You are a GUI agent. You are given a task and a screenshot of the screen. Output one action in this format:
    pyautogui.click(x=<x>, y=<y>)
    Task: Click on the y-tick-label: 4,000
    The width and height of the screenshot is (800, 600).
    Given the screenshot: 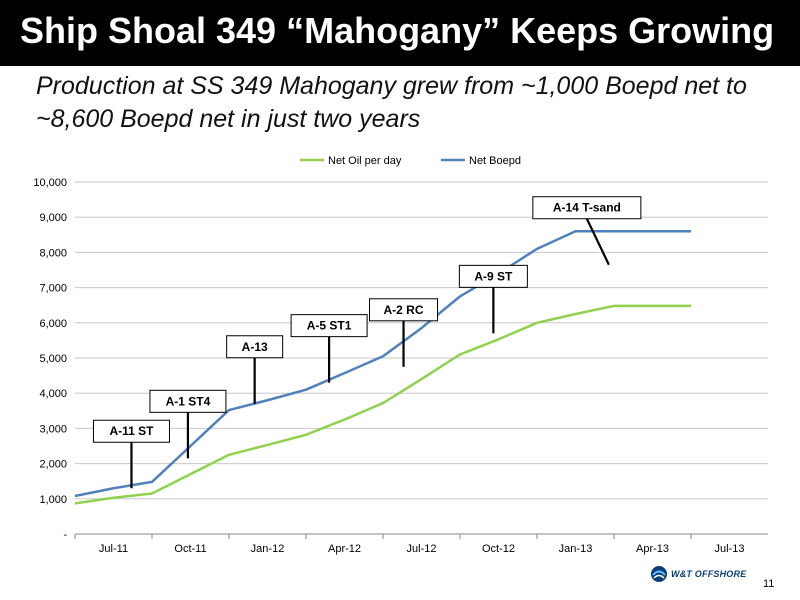 What is the action you would take?
    pyautogui.click(x=53, y=394)
    